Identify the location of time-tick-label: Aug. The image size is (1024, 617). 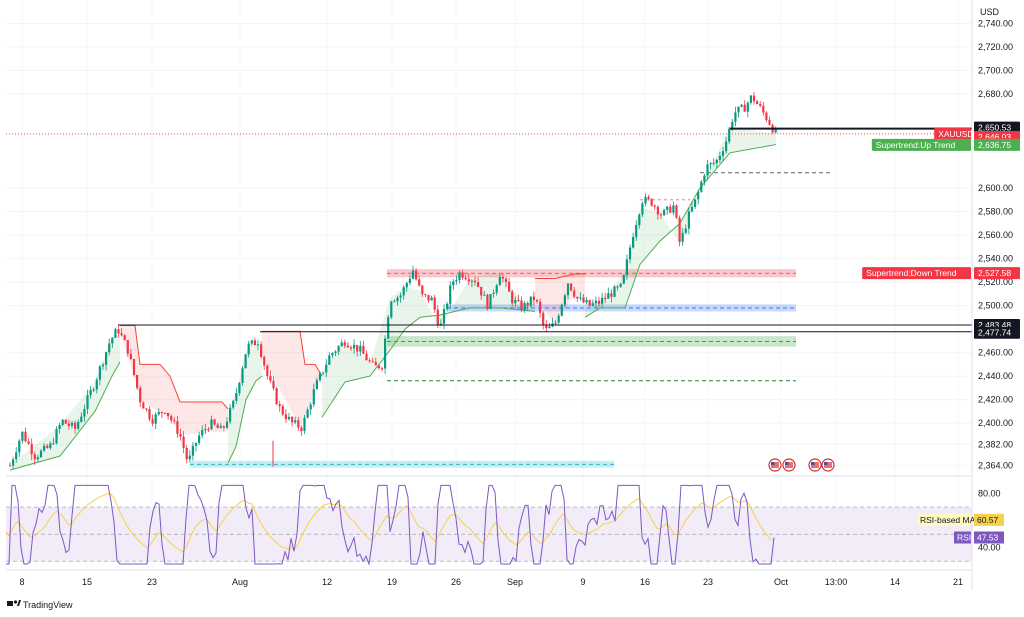
(240, 582).